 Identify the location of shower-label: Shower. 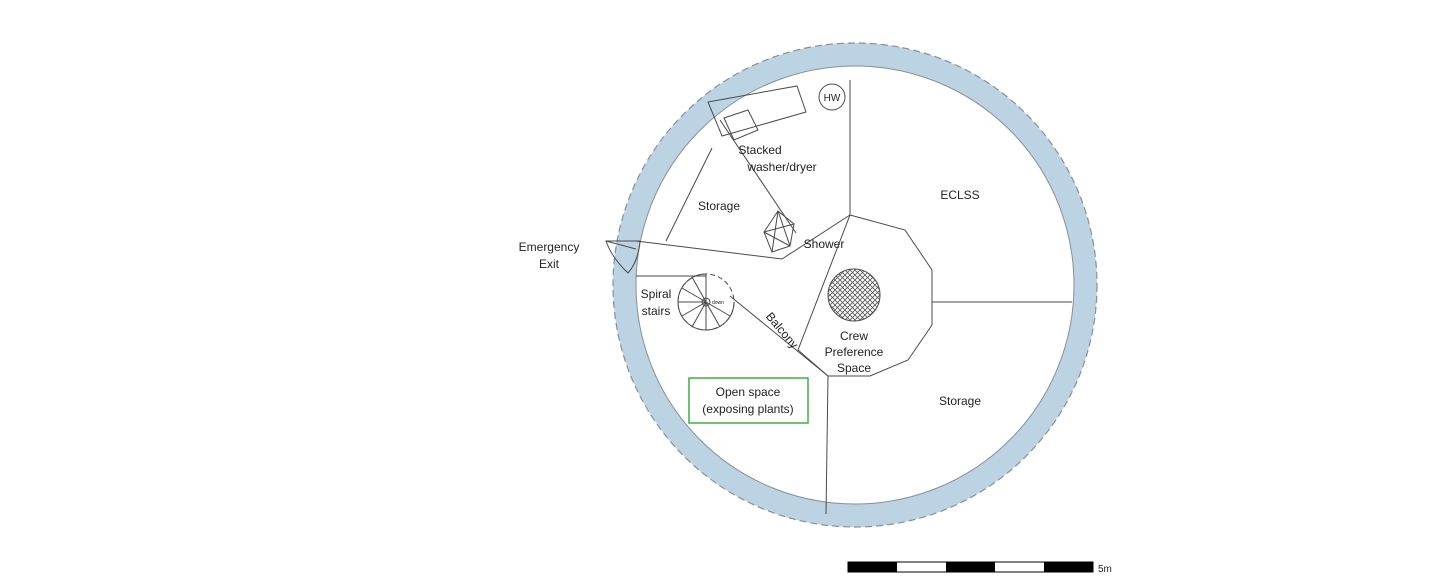
(824, 244).